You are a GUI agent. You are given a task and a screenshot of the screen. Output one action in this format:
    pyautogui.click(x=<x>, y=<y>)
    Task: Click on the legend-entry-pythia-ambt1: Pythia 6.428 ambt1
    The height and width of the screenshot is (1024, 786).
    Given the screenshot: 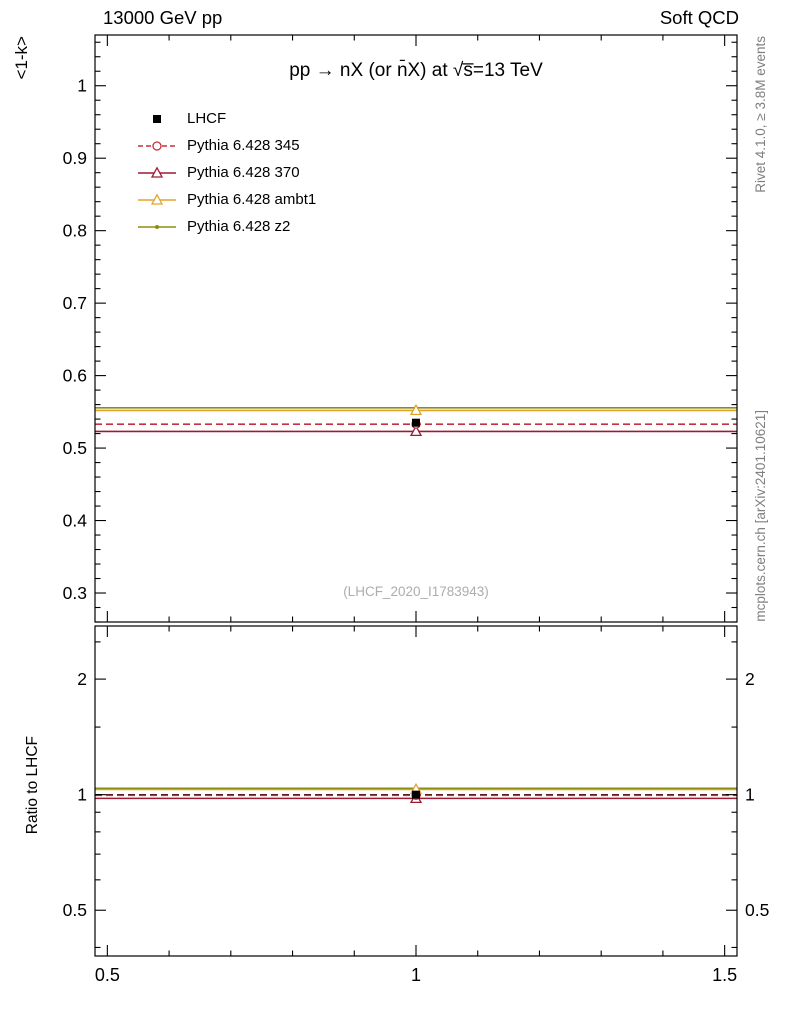 What is the action you would take?
    pyautogui.click(x=226, y=199)
    